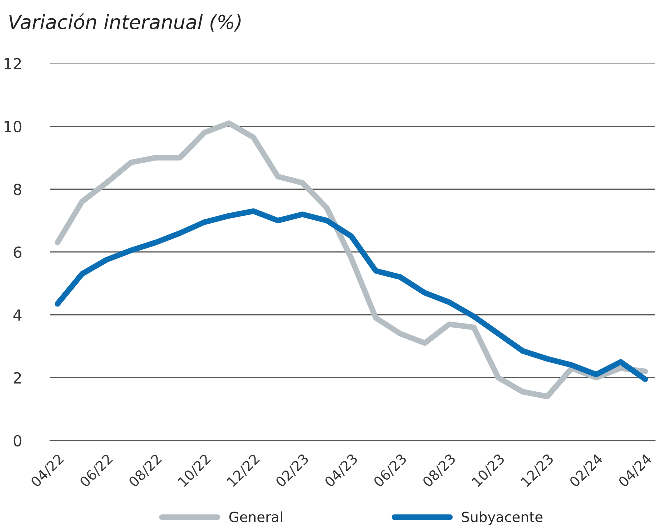  Describe the element at coordinates (18, 252) in the screenshot. I see `y-tick-label: 6` at that location.